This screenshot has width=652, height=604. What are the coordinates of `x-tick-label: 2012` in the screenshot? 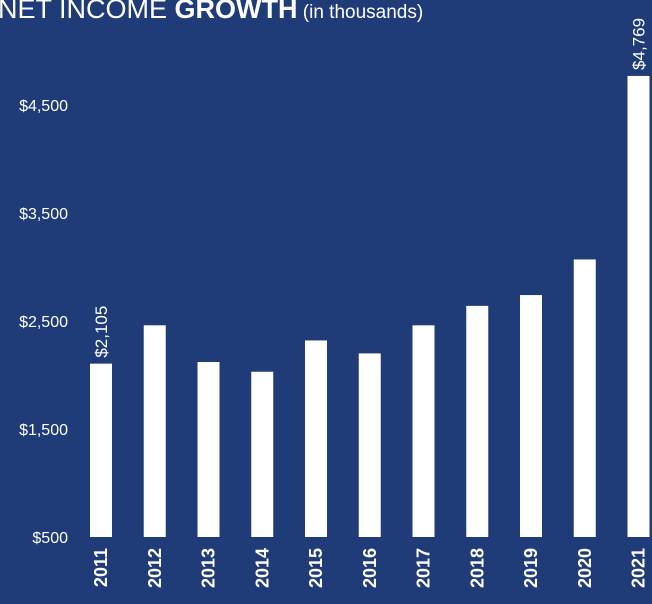 It's located at (155, 568).